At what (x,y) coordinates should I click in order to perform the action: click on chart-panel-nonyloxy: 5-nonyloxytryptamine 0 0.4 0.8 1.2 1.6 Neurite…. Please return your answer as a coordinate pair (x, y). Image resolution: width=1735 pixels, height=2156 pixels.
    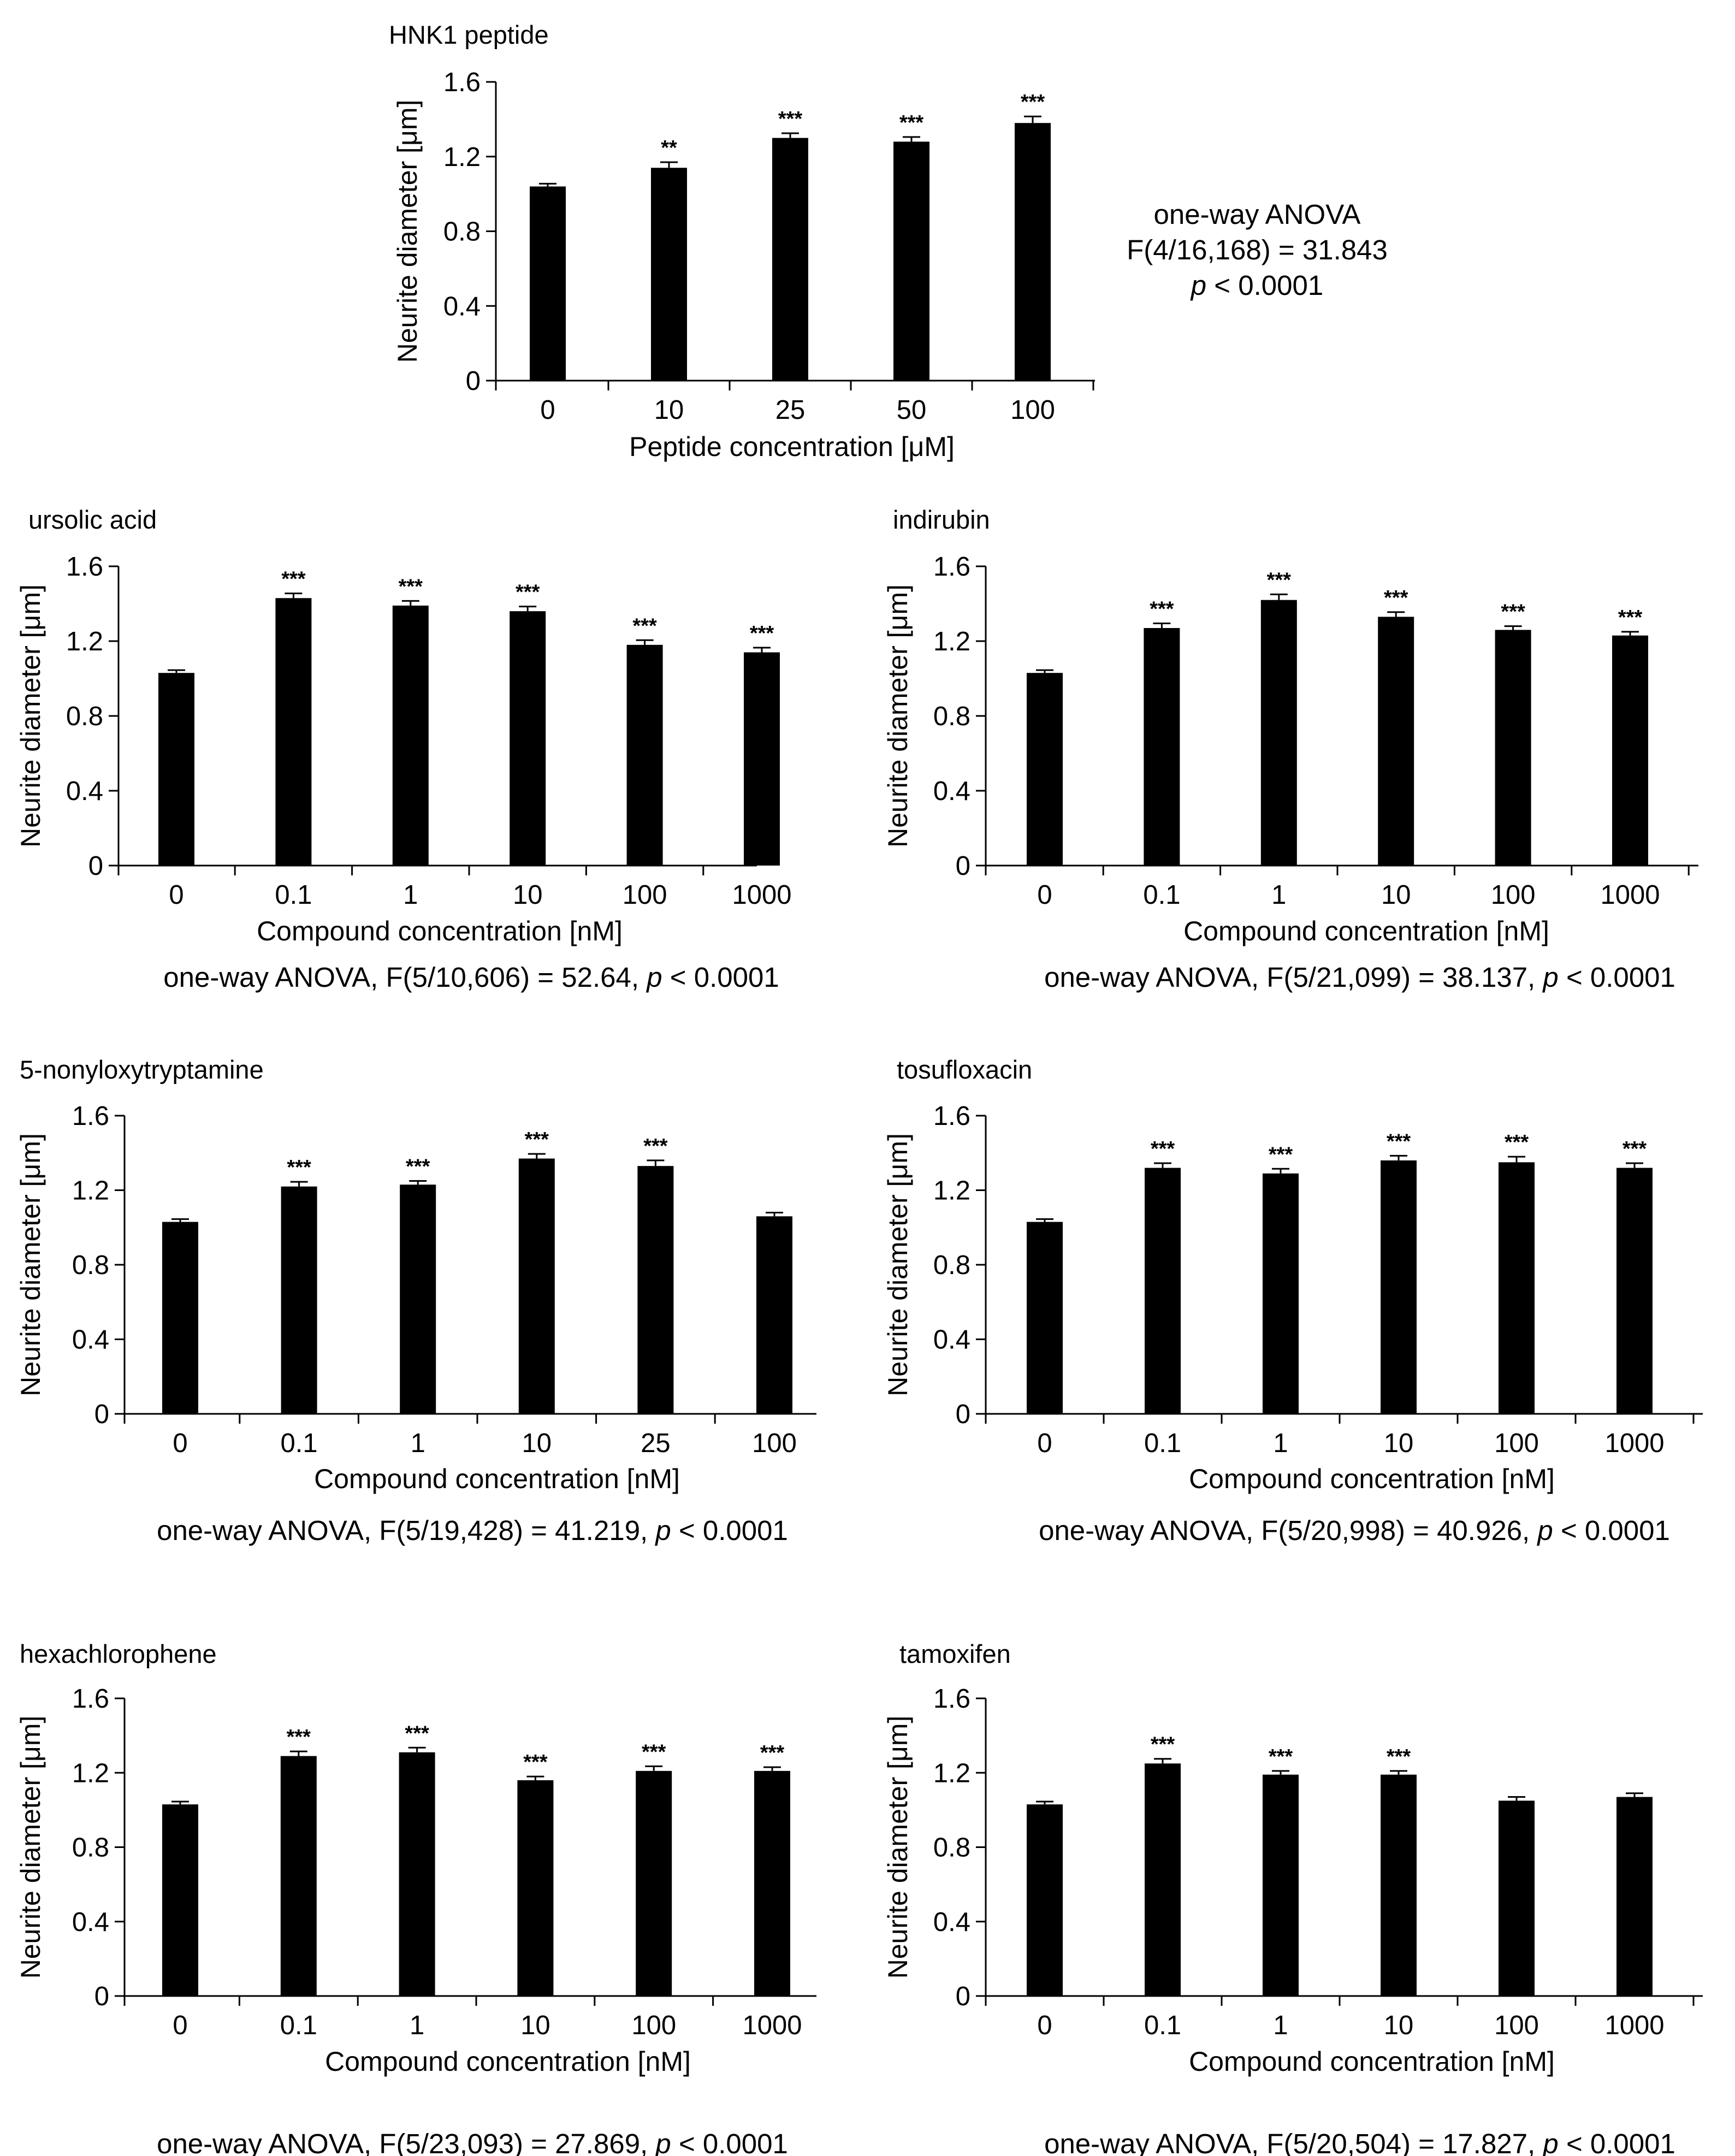
    Looking at the image, I should click on (415, 1300).